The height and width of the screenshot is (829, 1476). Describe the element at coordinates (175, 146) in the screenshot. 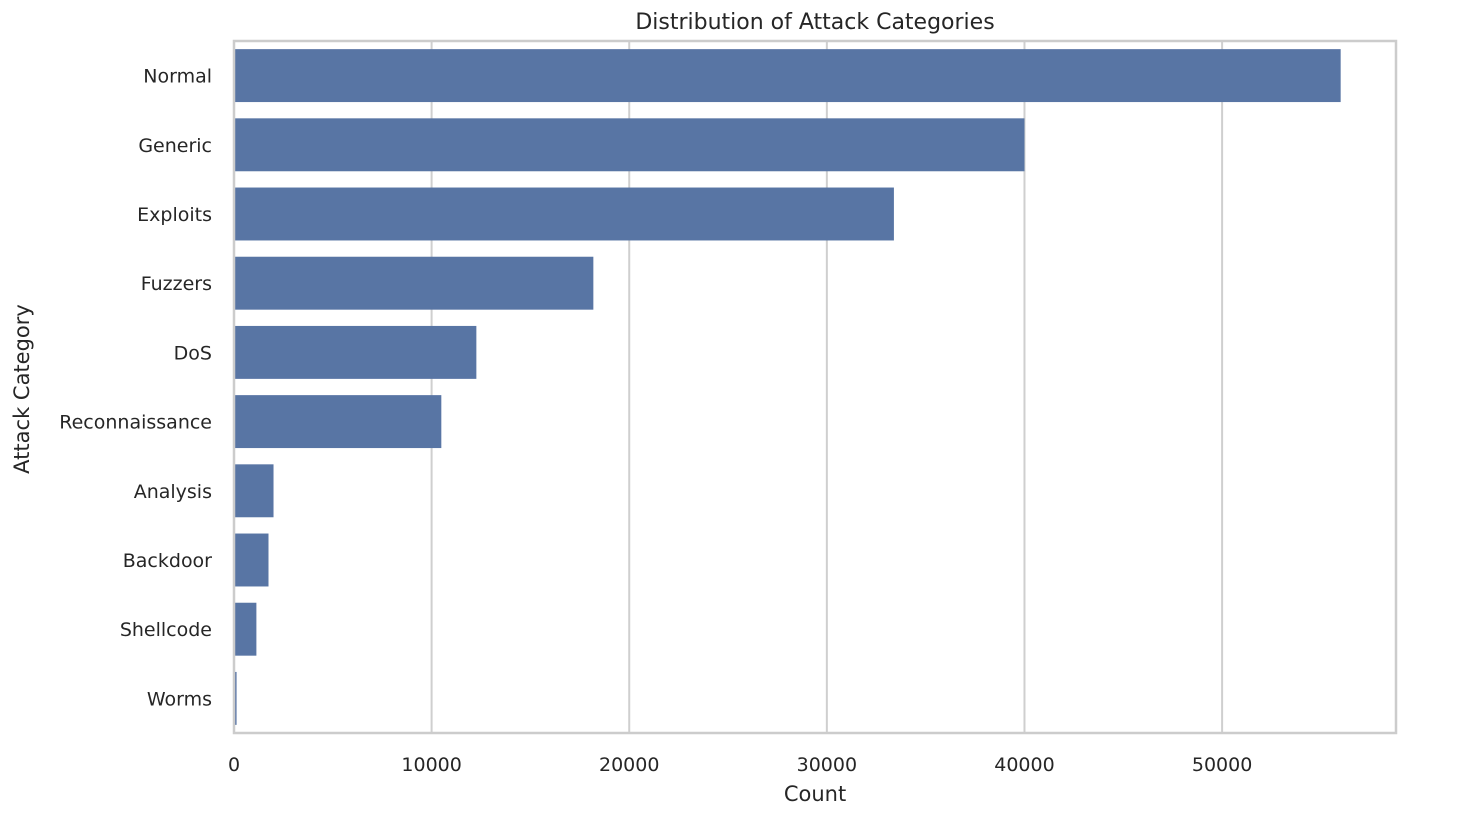

I see `y-tick-label-generic: Generic` at that location.